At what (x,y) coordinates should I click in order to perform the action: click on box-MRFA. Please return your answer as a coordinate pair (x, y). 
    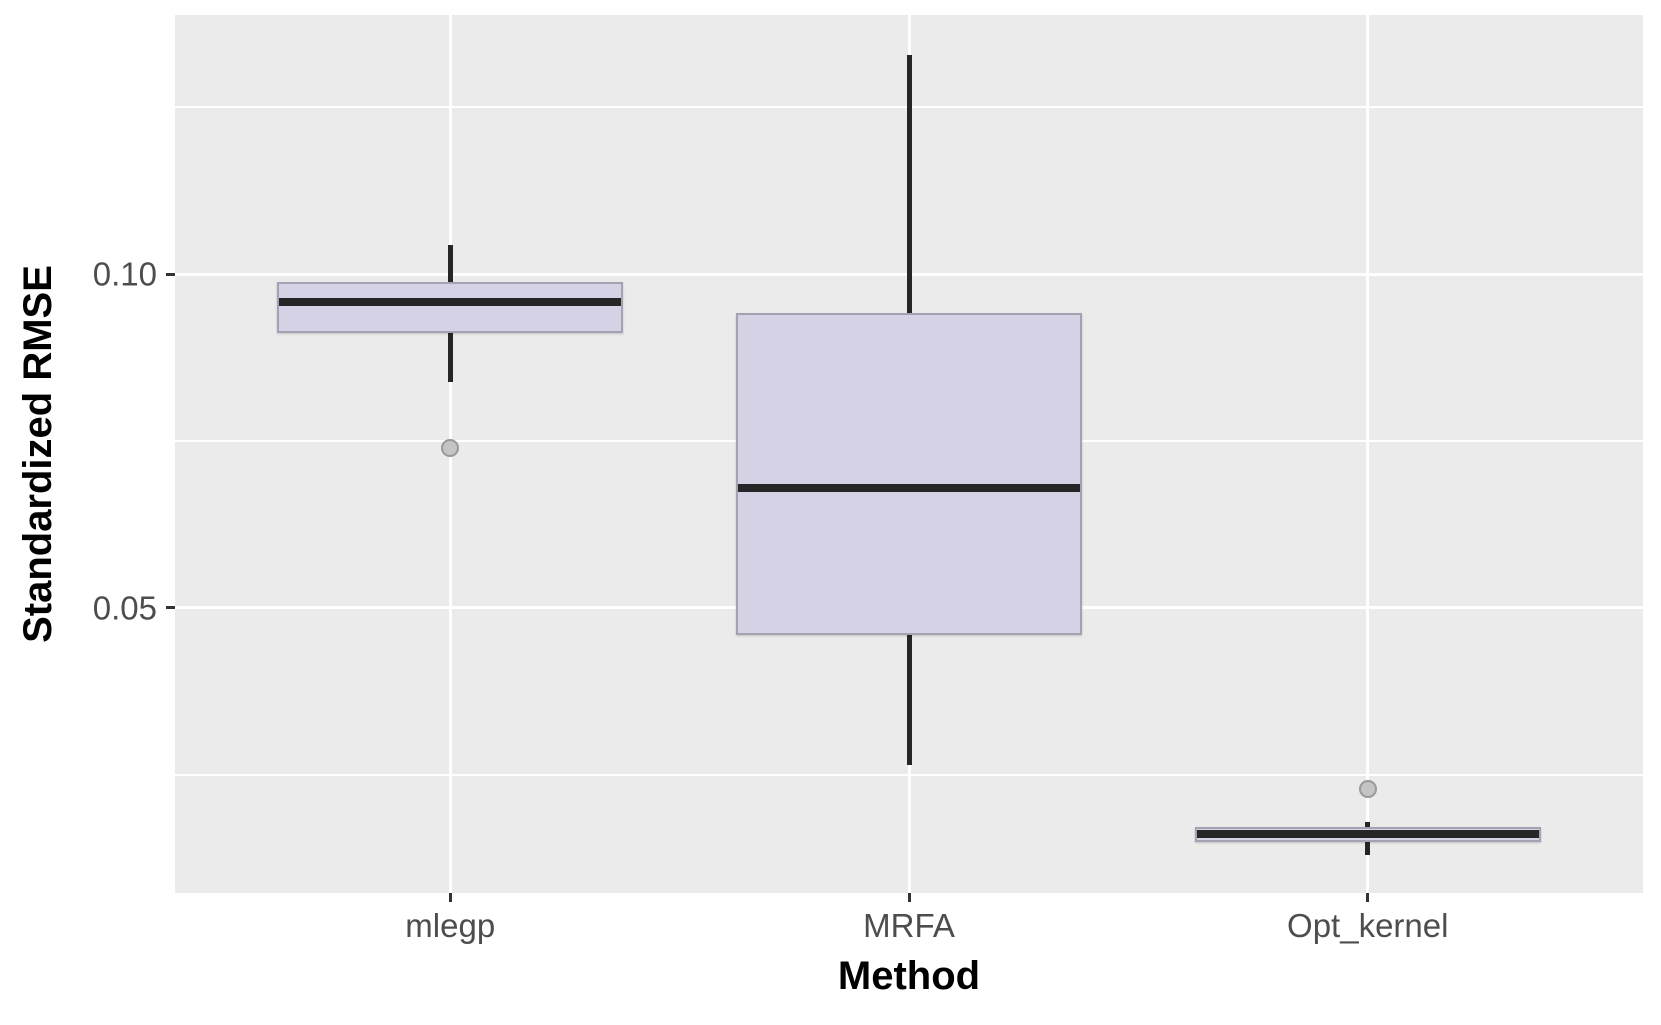
    Looking at the image, I should click on (909, 473).